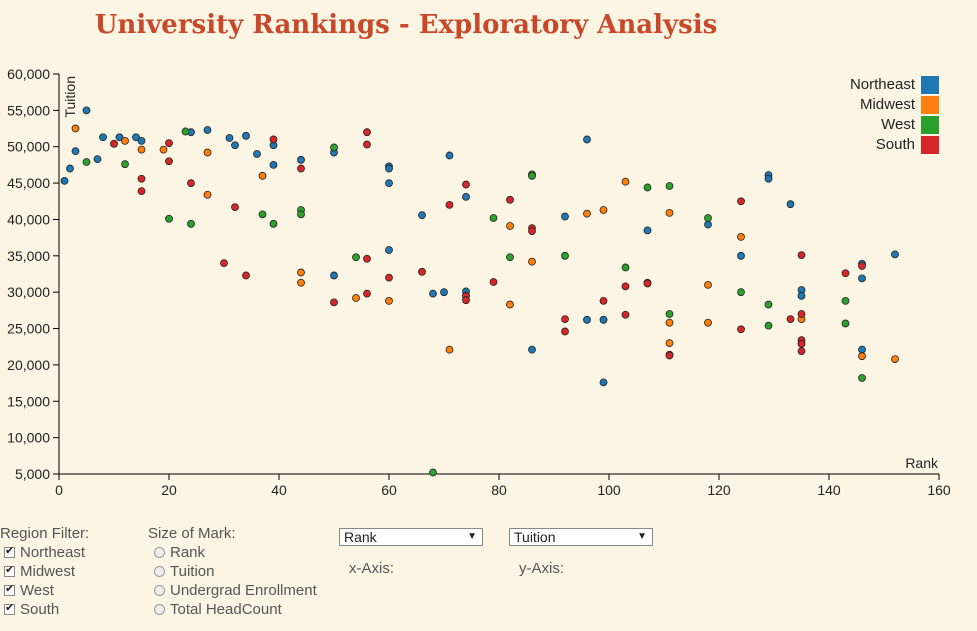  I want to click on midwest-checkbox, so click(9, 570).